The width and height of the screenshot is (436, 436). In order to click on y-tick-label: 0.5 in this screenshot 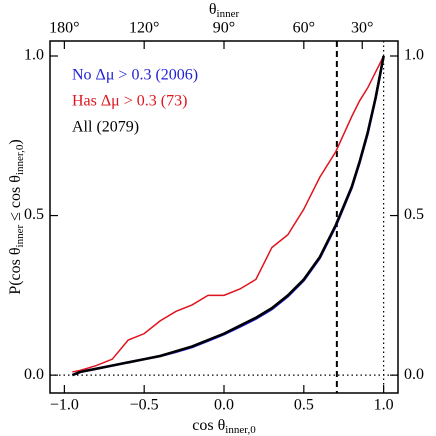, I will do `click(34, 214)`.